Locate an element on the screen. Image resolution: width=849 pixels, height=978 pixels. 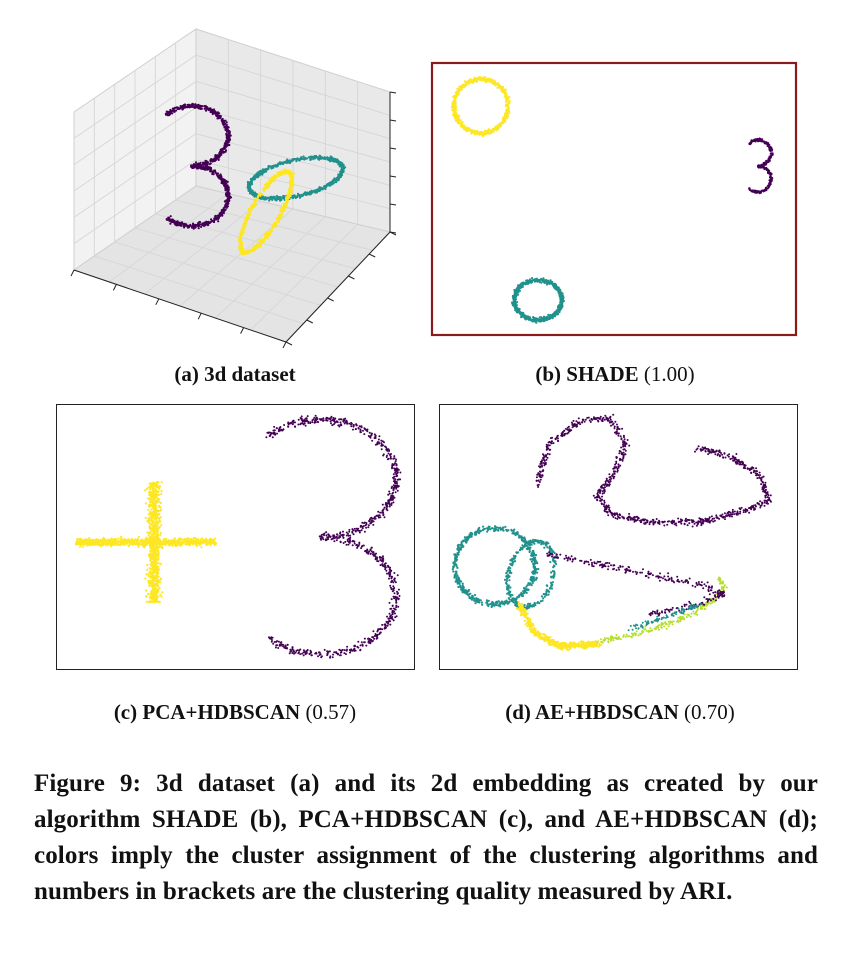
plot-pca-embedding is located at coordinates (235, 537).